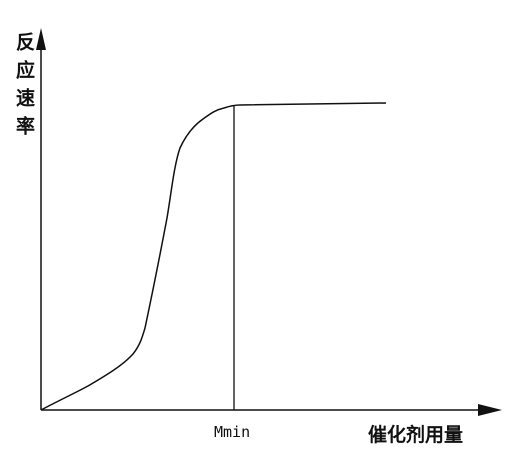  Describe the element at coordinates (24, 88) in the screenshot. I see `y-axis-label: 反应速率` at that location.